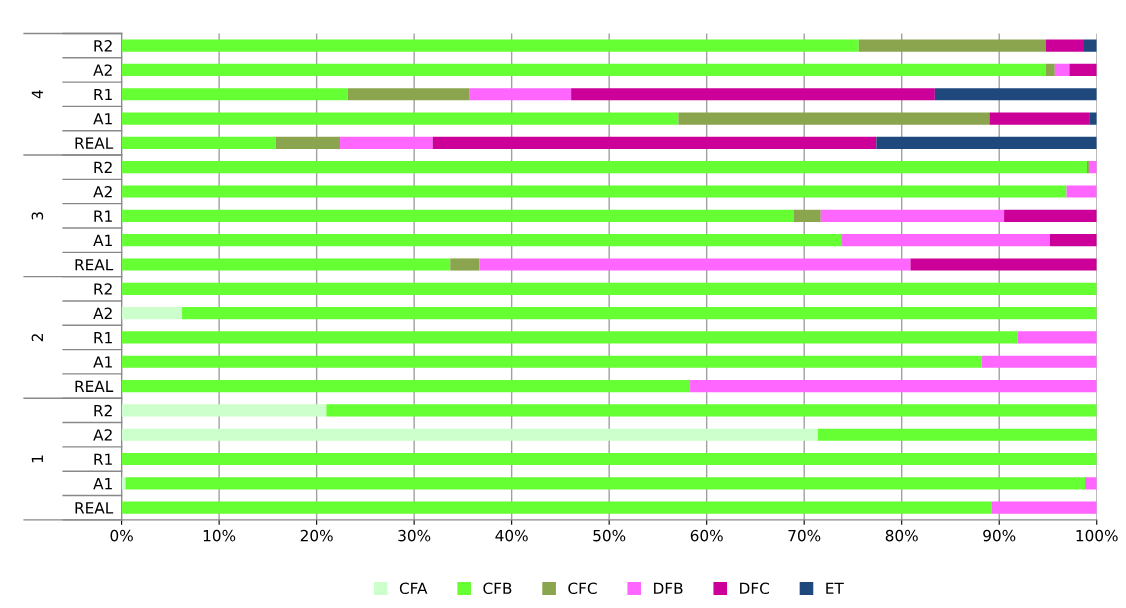  Describe the element at coordinates (582, 588) in the screenshot. I see `legend-label: CFC` at that location.